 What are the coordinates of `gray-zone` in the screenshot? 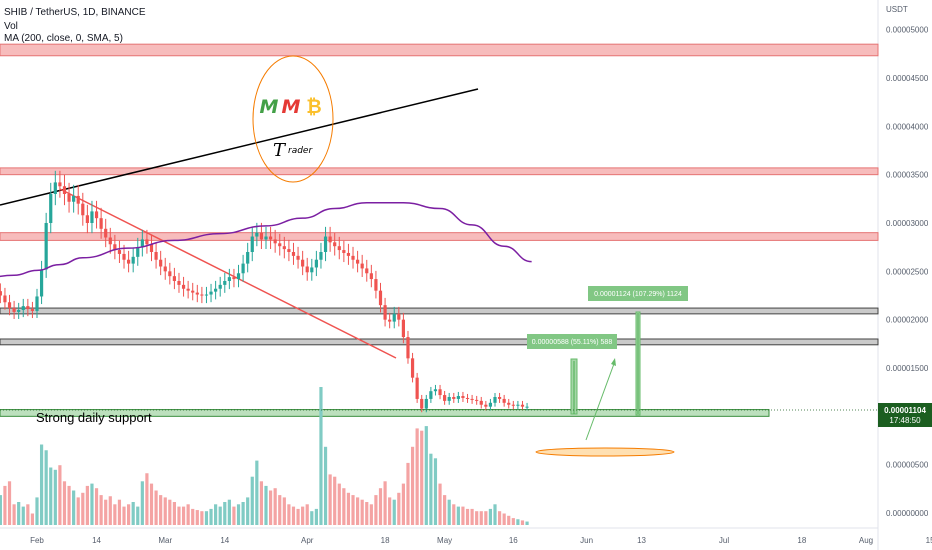 It's located at (439, 342).